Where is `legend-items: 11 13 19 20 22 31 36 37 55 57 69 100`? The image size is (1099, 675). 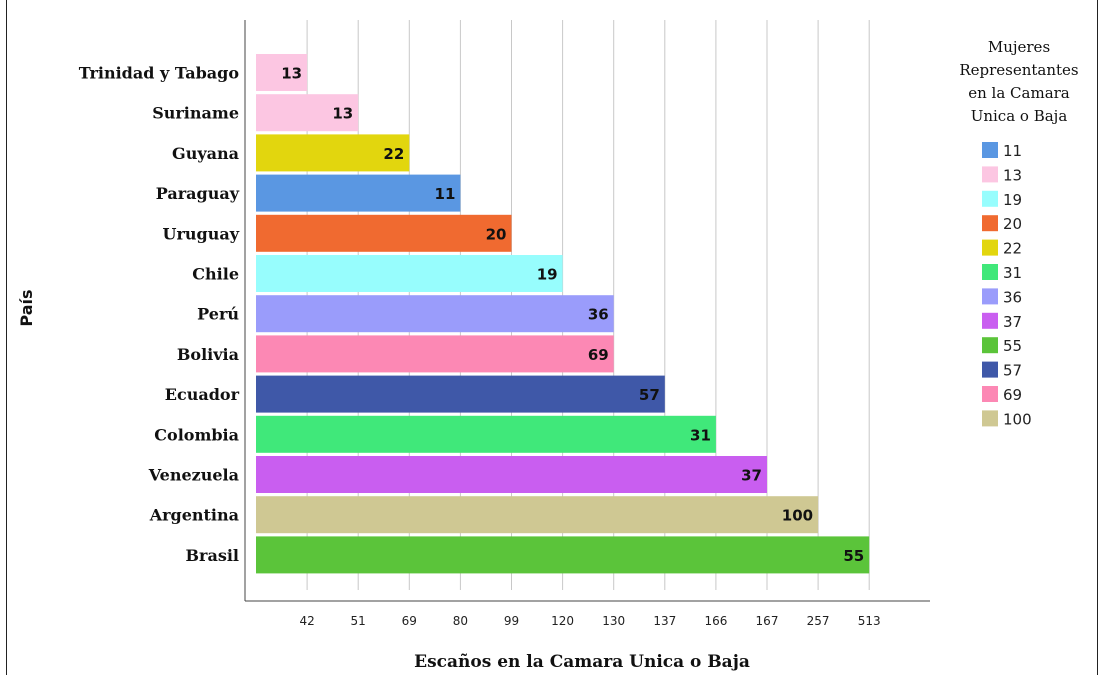
legend-items: 11 13 19 20 22 31 36 37 55 57 69 100 is located at coordinates (1007, 285).